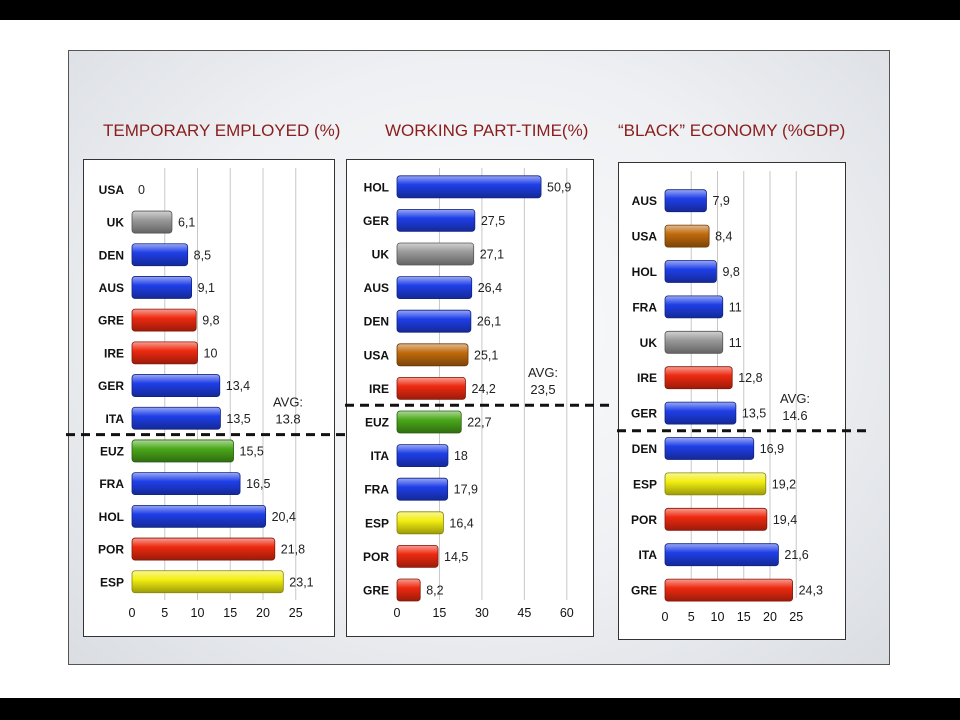  I want to click on tick-label: 15, so click(230, 613).